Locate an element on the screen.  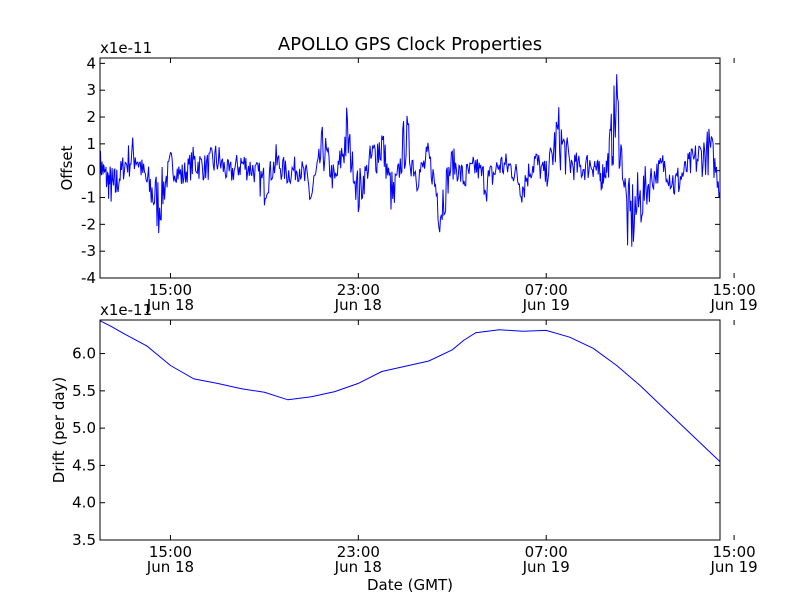
offset-y-tick-label: 4 is located at coordinates (91, 63).